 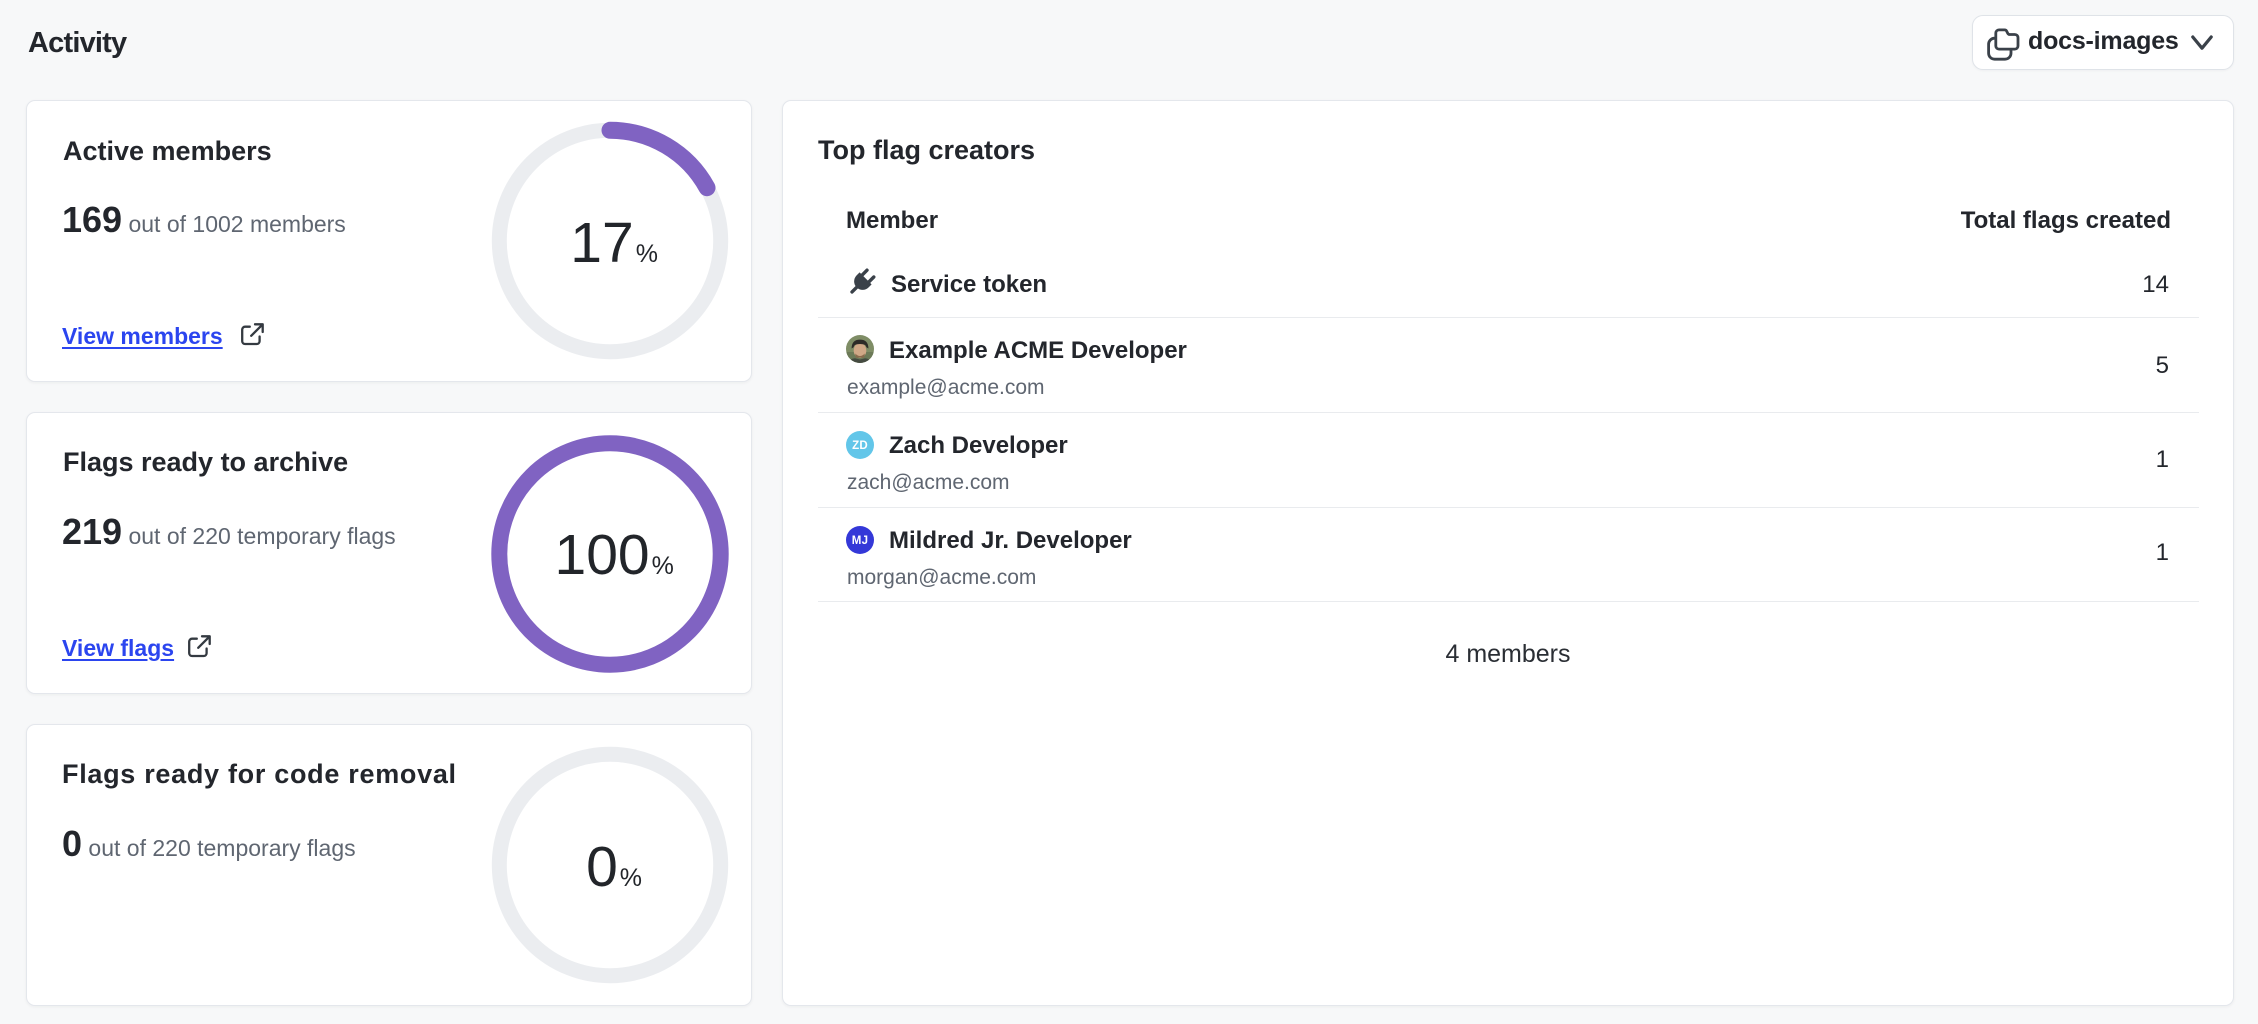 I want to click on svg-text: MJ, so click(x=860, y=541).